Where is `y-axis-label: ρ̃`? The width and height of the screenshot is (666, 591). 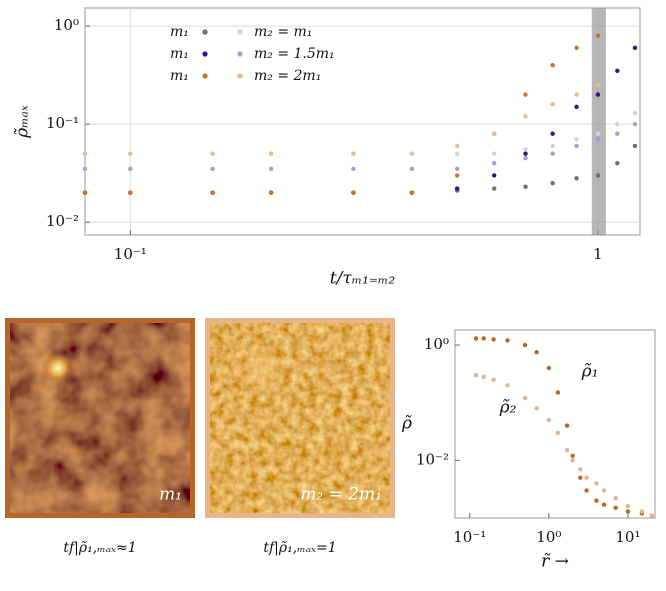 y-axis-label: ρ̃ is located at coordinates (406, 424).